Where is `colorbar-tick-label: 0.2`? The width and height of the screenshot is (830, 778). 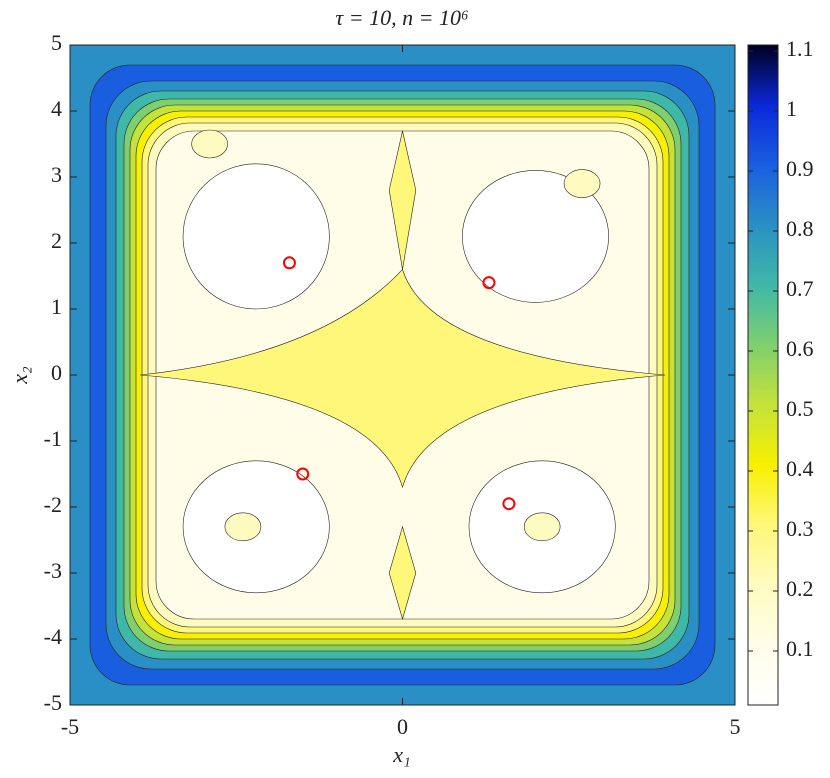 colorbar-tick-label: 0.2 is located at coordinates (800, 588).